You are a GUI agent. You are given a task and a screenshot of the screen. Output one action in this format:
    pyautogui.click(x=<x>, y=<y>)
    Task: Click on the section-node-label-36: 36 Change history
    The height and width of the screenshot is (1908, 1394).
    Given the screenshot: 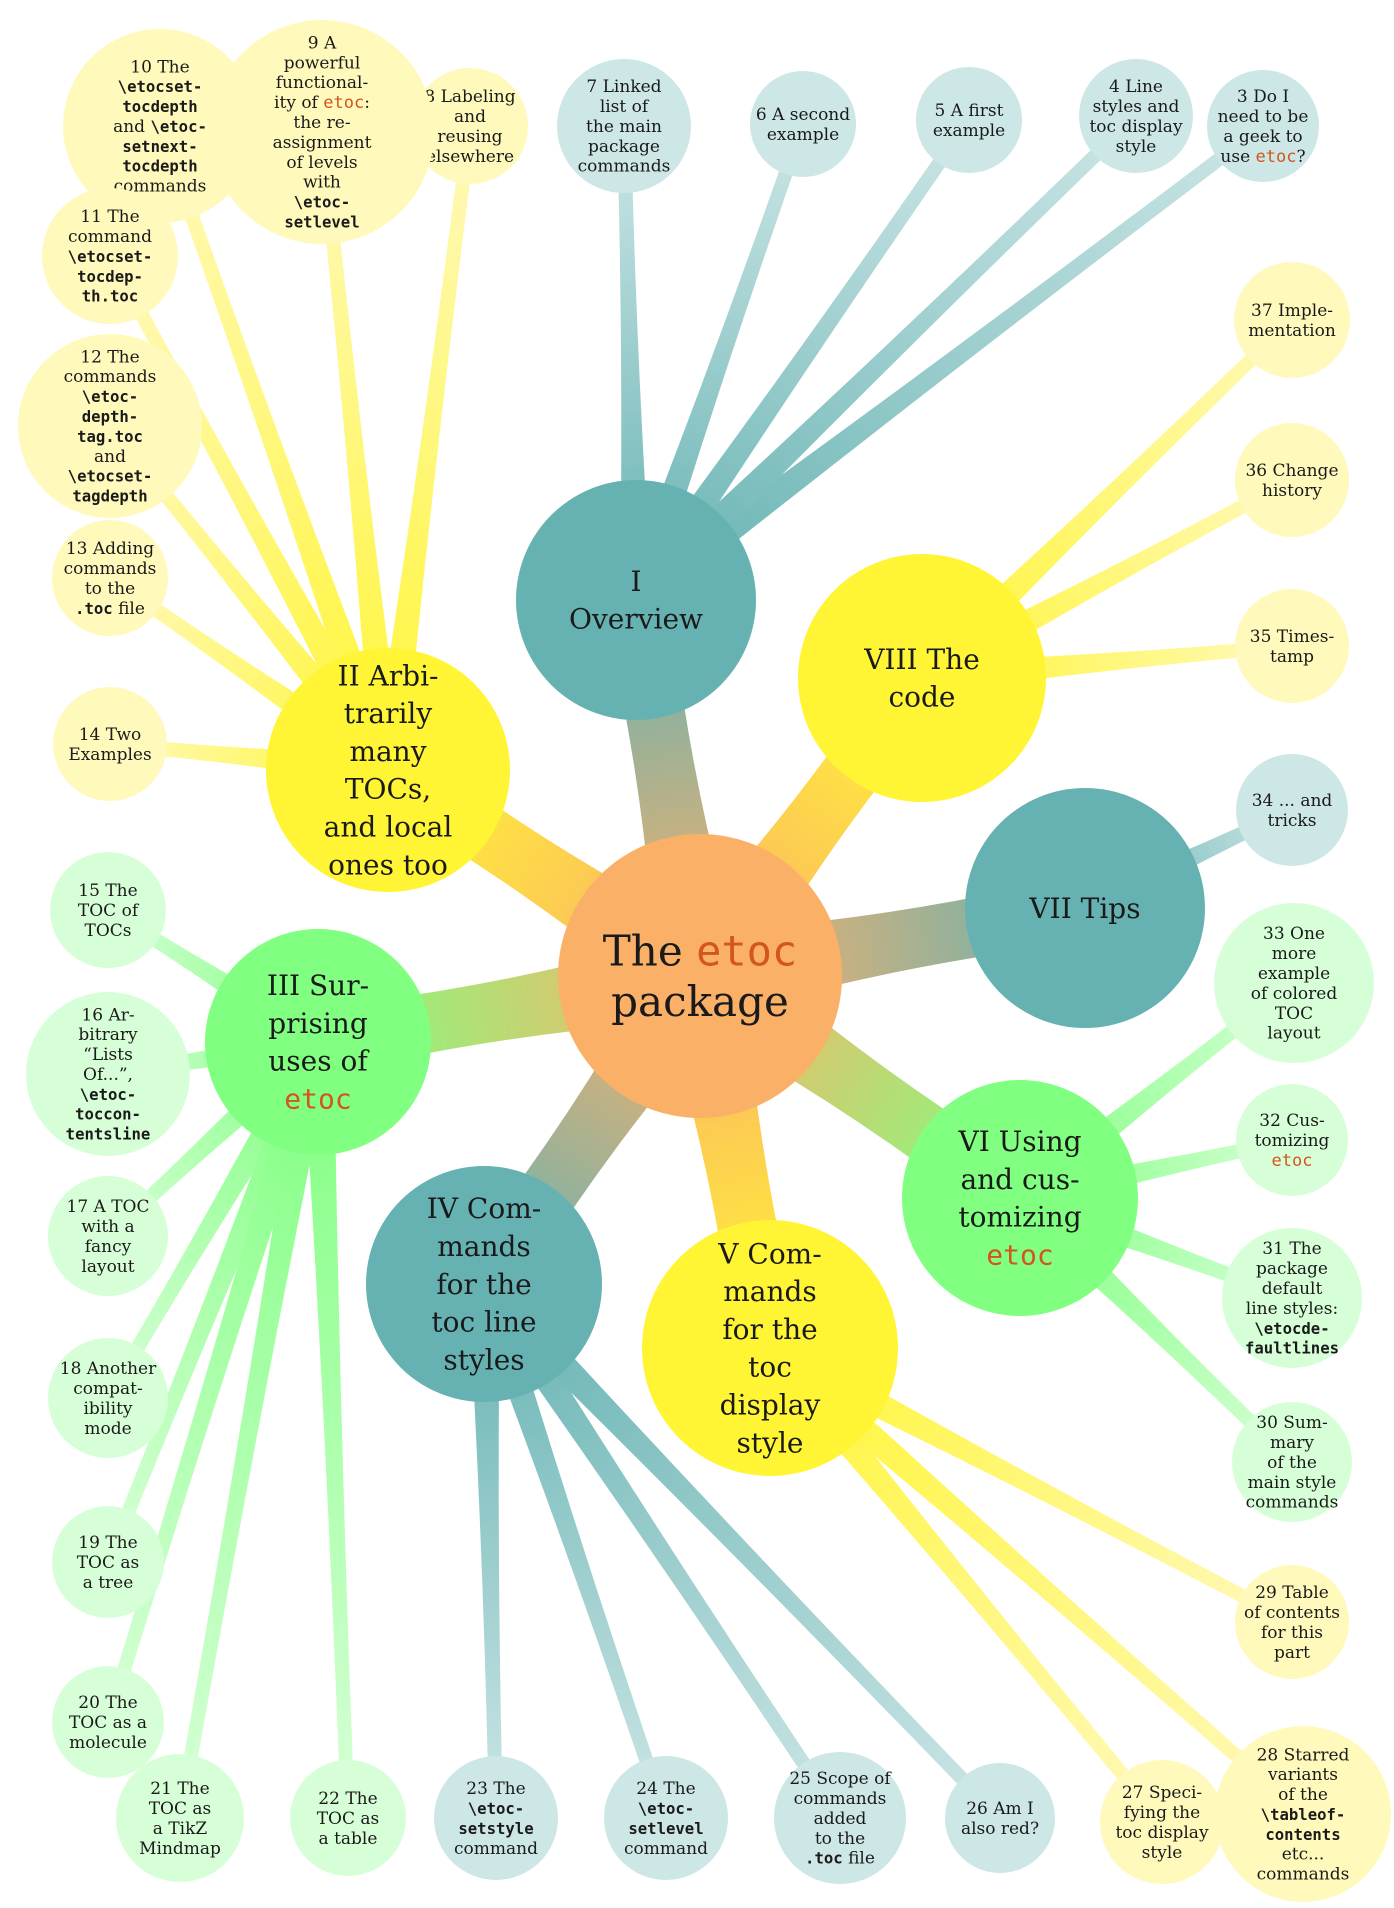 What is the action you would take?
    pyautogui.click(x=1291, y=481)
    